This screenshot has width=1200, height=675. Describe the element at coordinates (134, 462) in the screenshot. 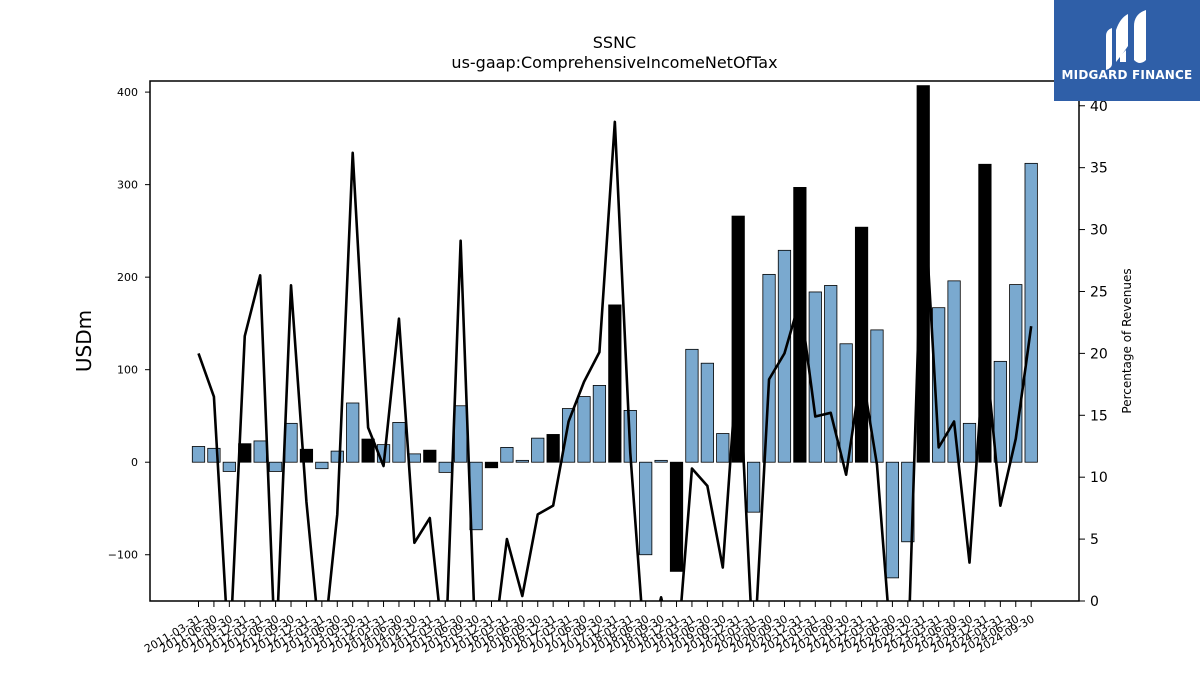

I see `y-tick-label: 0` at that location.